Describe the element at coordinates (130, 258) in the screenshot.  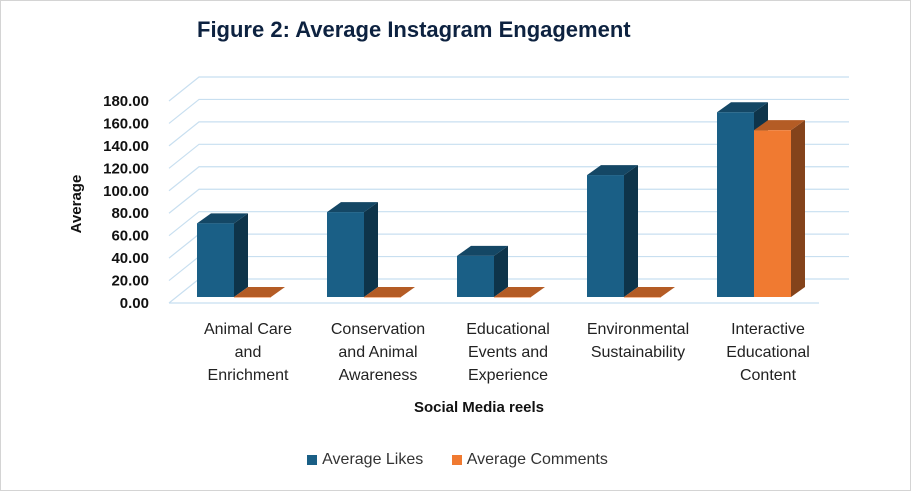
I see `y-tick-label: 40.00` at that location.